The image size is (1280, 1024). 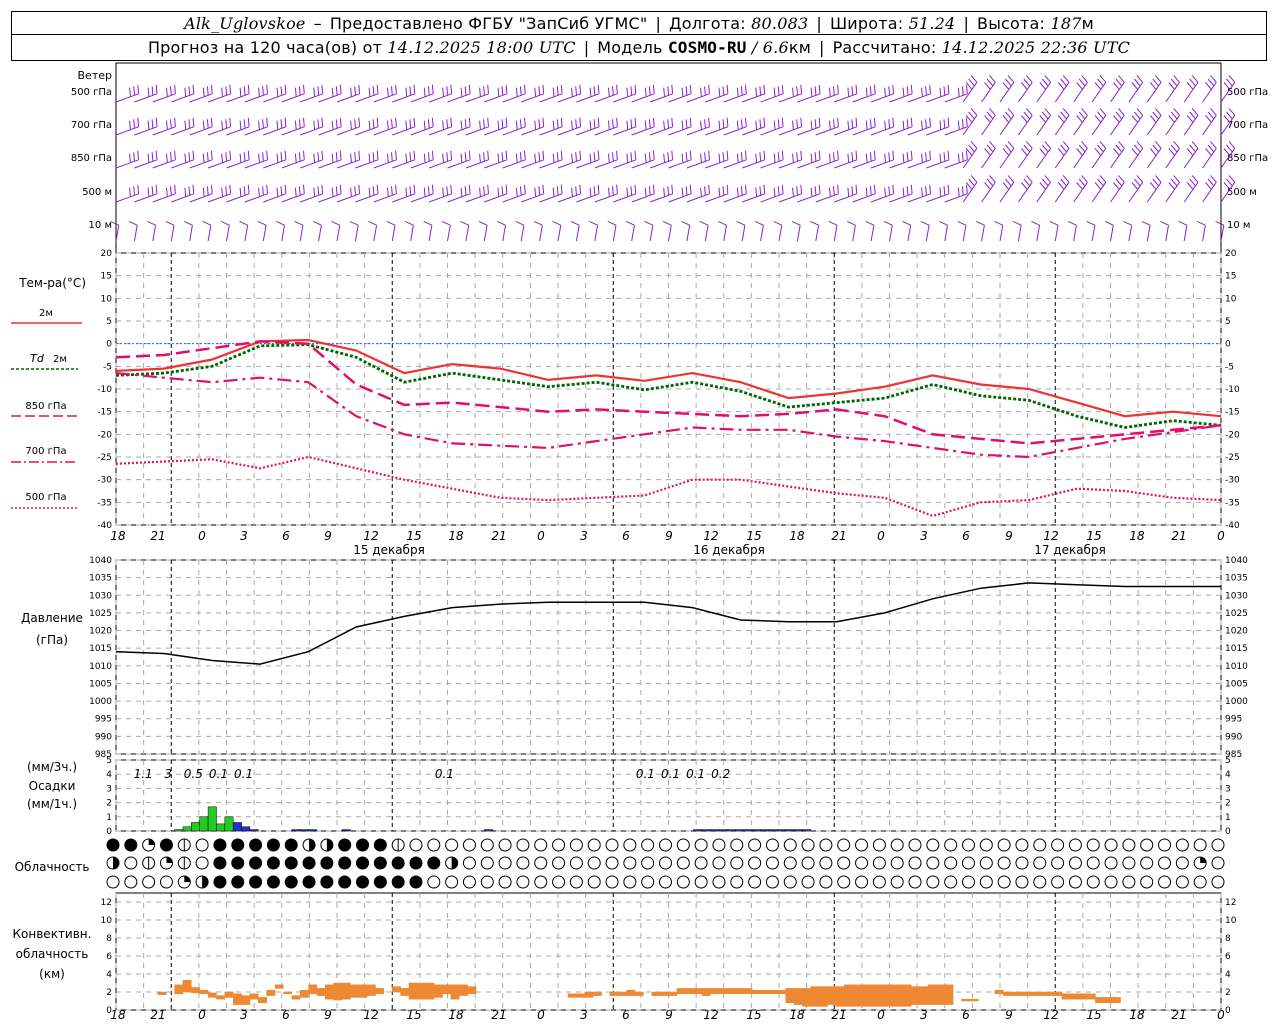 I want to click on pressure-tick-right: 995, so click(x=1233, y=720).